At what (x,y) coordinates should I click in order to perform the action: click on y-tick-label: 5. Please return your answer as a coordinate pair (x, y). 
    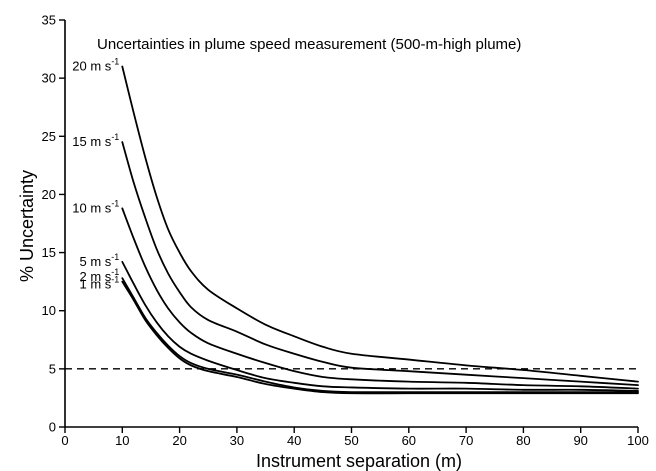
    Looking at the image, I should click on (52, 368).